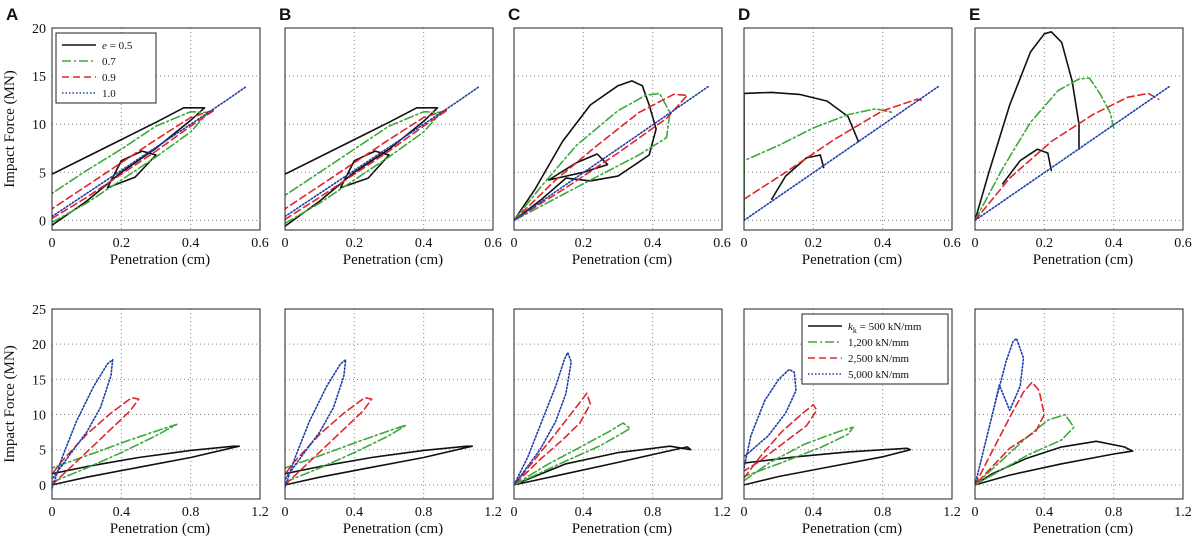 The width and height of the screenshot is (1192, 559). Describe the element at coordinates (109, 94) in the screenshot. I see `legend-label: 1.0` at that location.